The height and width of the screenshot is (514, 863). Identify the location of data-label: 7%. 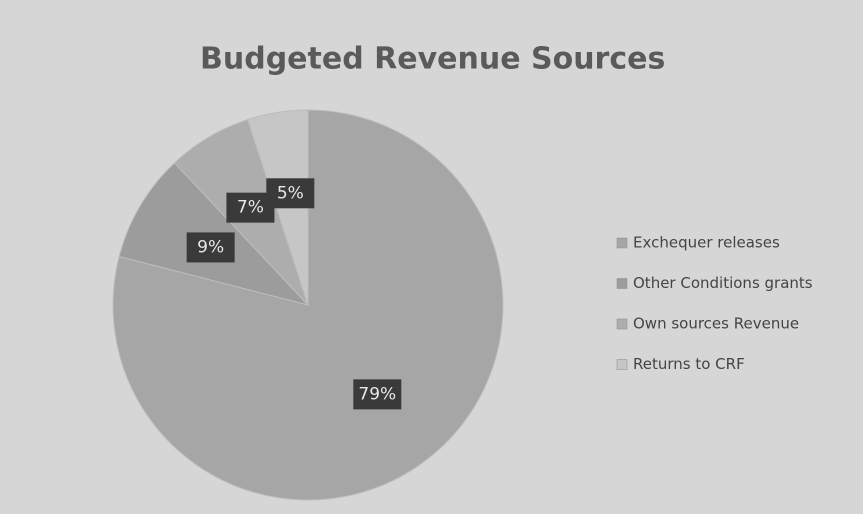
(250, 208).